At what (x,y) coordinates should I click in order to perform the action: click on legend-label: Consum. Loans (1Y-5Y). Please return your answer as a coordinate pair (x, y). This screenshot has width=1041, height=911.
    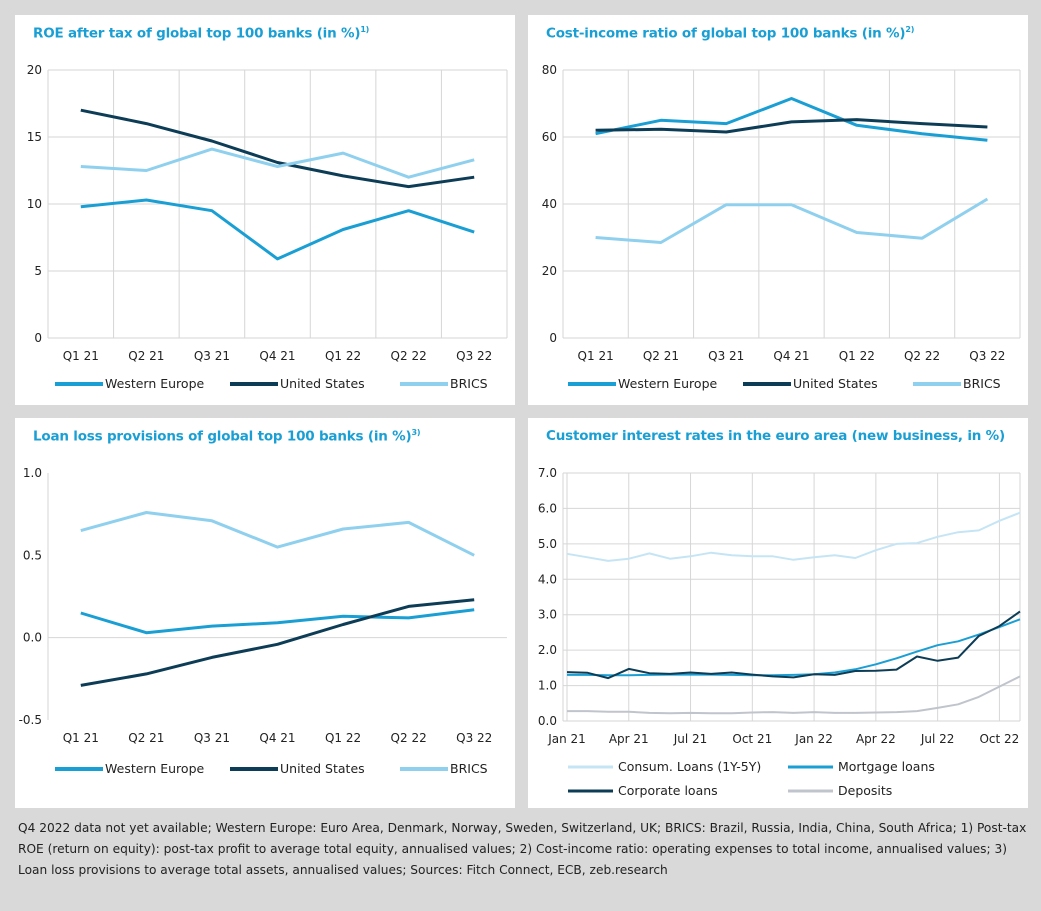
    Looking at the image, I should click on (689, 766).